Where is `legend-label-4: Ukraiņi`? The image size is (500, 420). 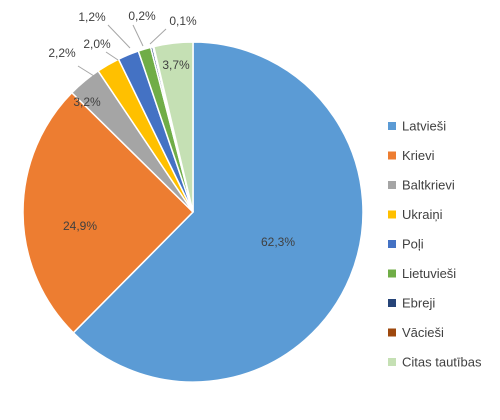
legend-label-4: Ukraiņi is located at coordinates (422, 214).